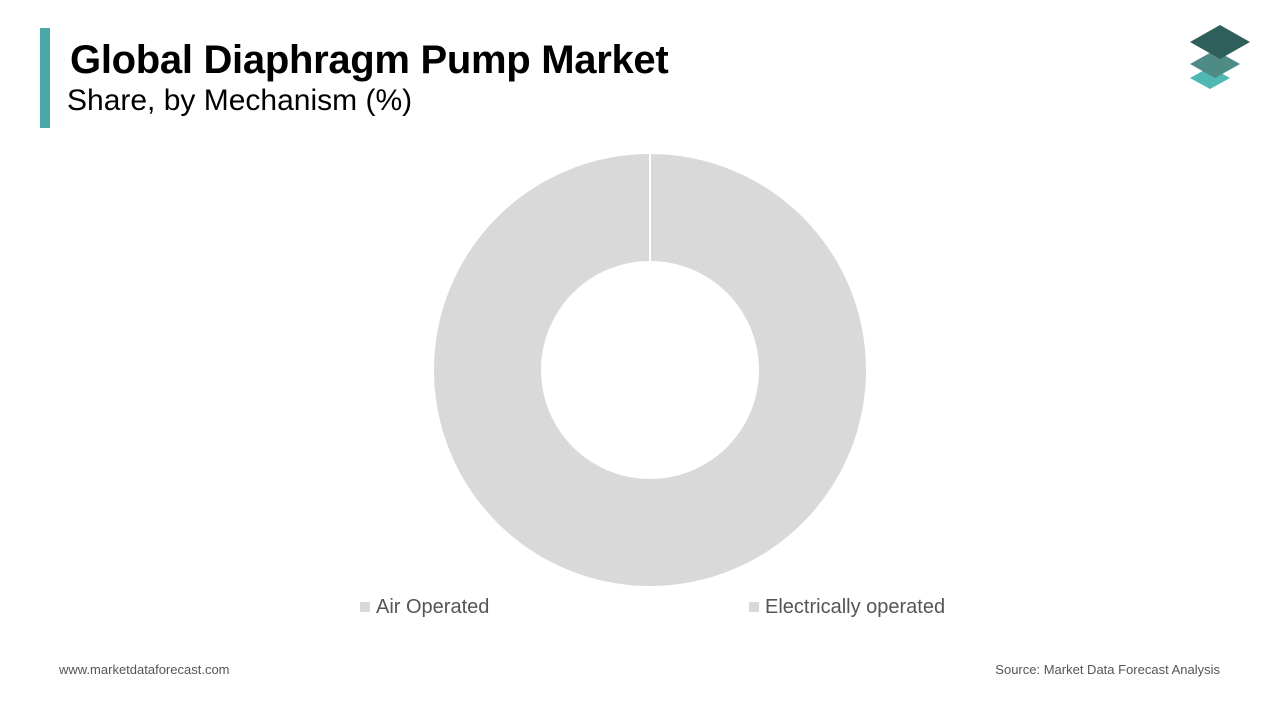 This screenshot has width=1280, height=720. I want to click on legend-item-electrically-operated: Electrically operated, so click(847, 607).